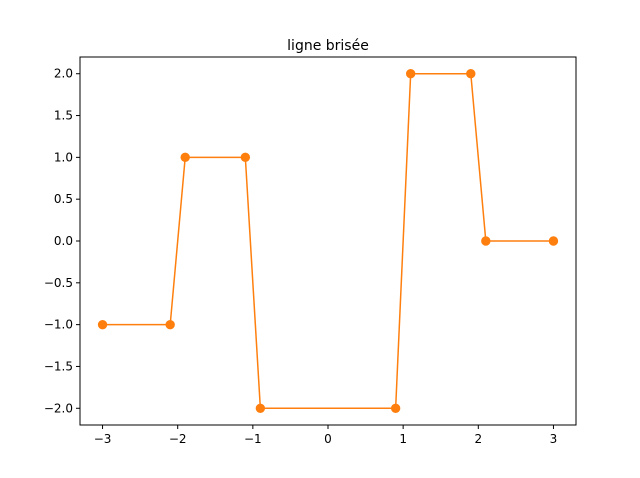  Describe the element at coordinates (328, 46) in the screenshot. I see `chart-title: ligne brisée` at that location.